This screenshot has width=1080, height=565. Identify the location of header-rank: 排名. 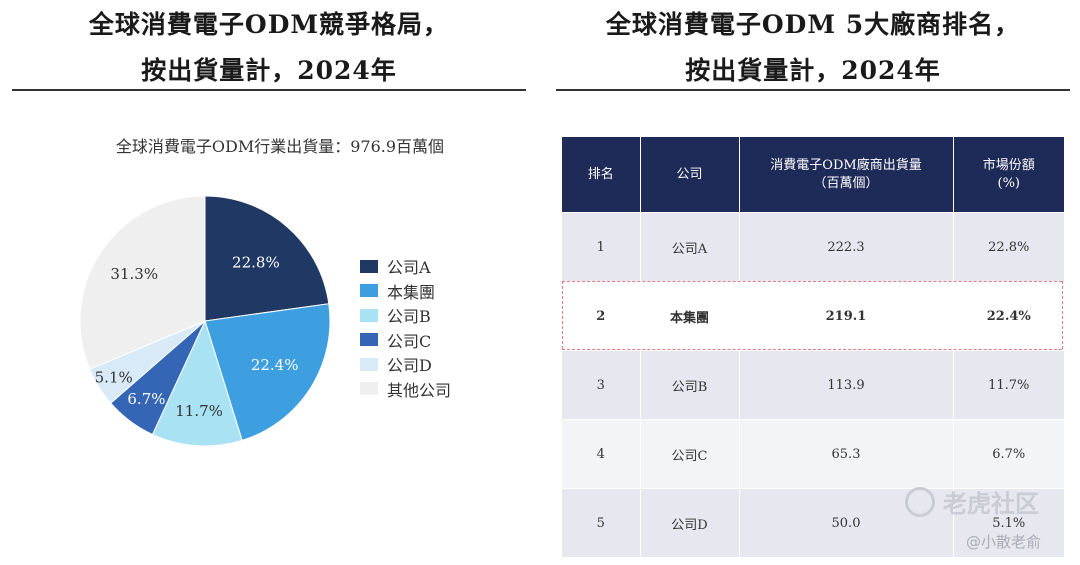
(601, 175).